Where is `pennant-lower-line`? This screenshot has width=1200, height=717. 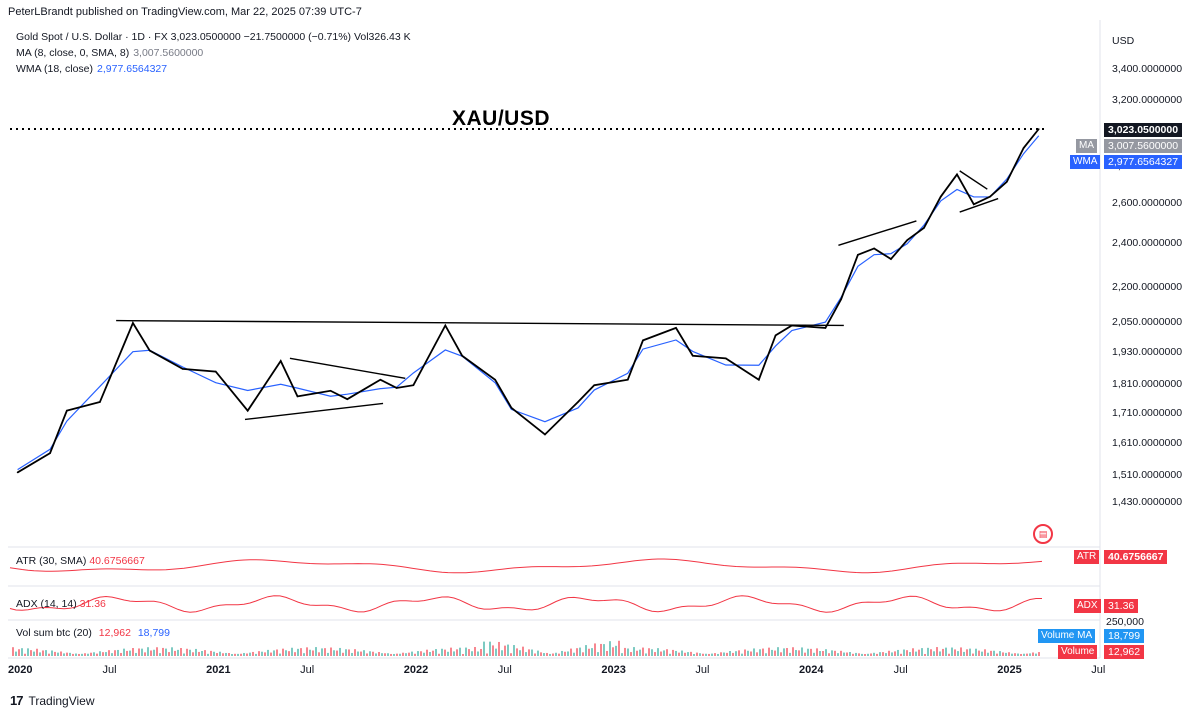
pennant-lower-line is located at coordinates (979, 205).